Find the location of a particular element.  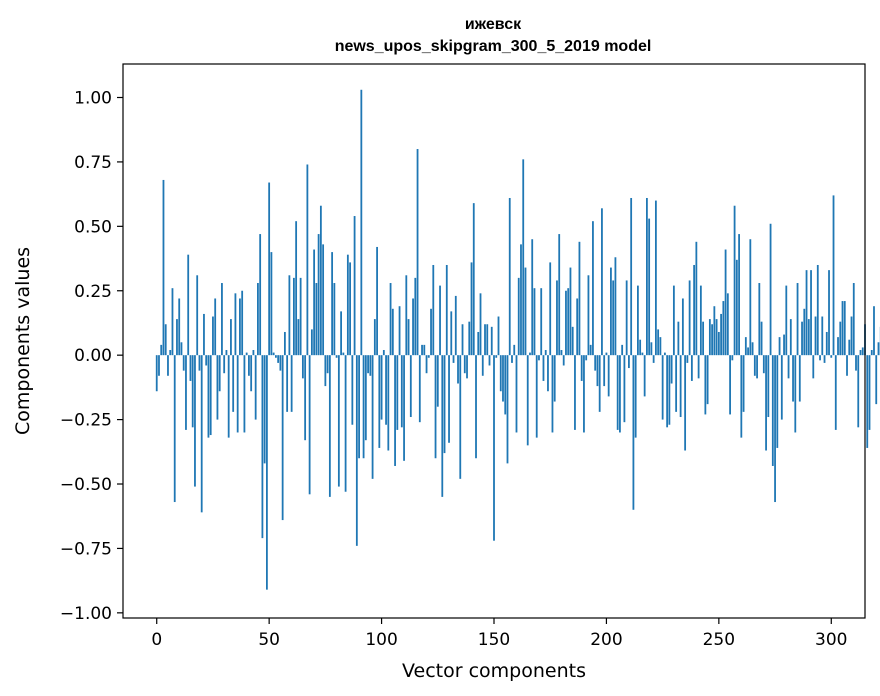

x-axis-ticks: 0 50 100 150 200 250 300 is located at coordinates (499, 634).